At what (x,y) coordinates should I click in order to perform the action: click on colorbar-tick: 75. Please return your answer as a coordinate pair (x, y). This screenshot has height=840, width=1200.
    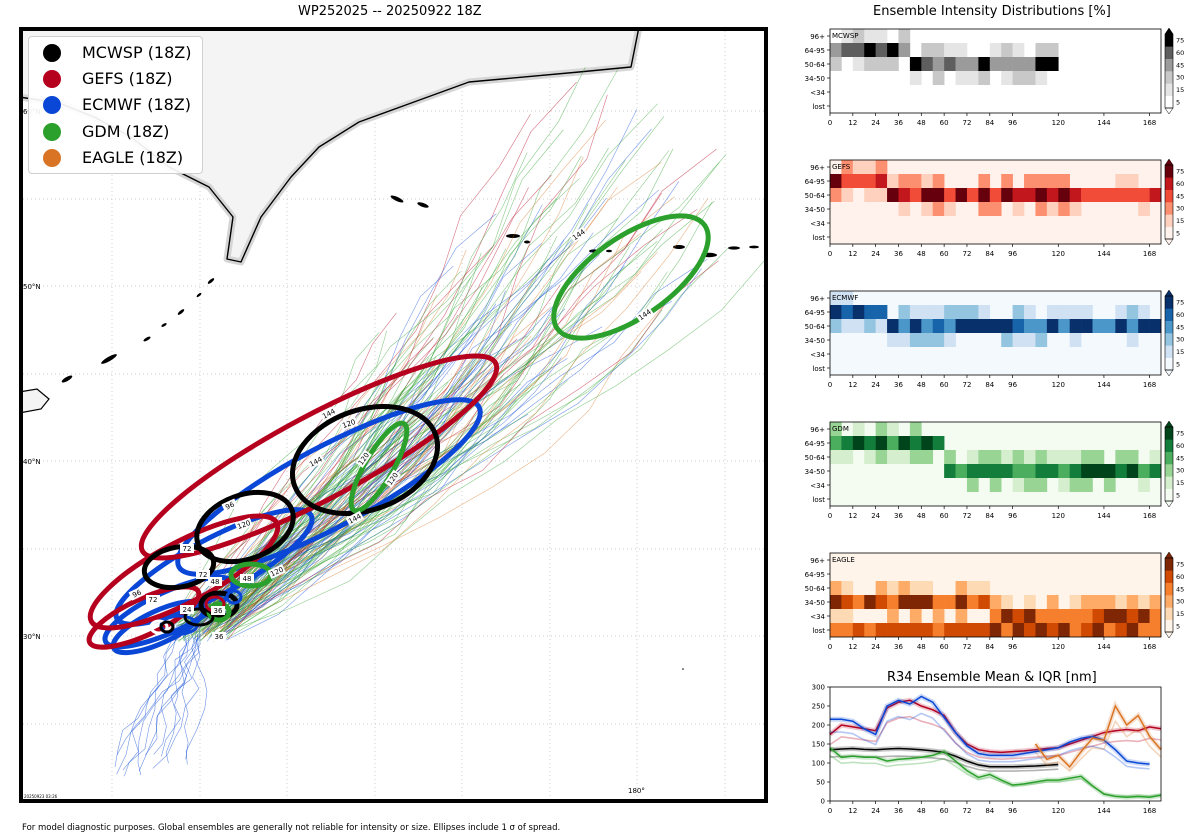
    Looking at the image, I should click on (1180, 565).